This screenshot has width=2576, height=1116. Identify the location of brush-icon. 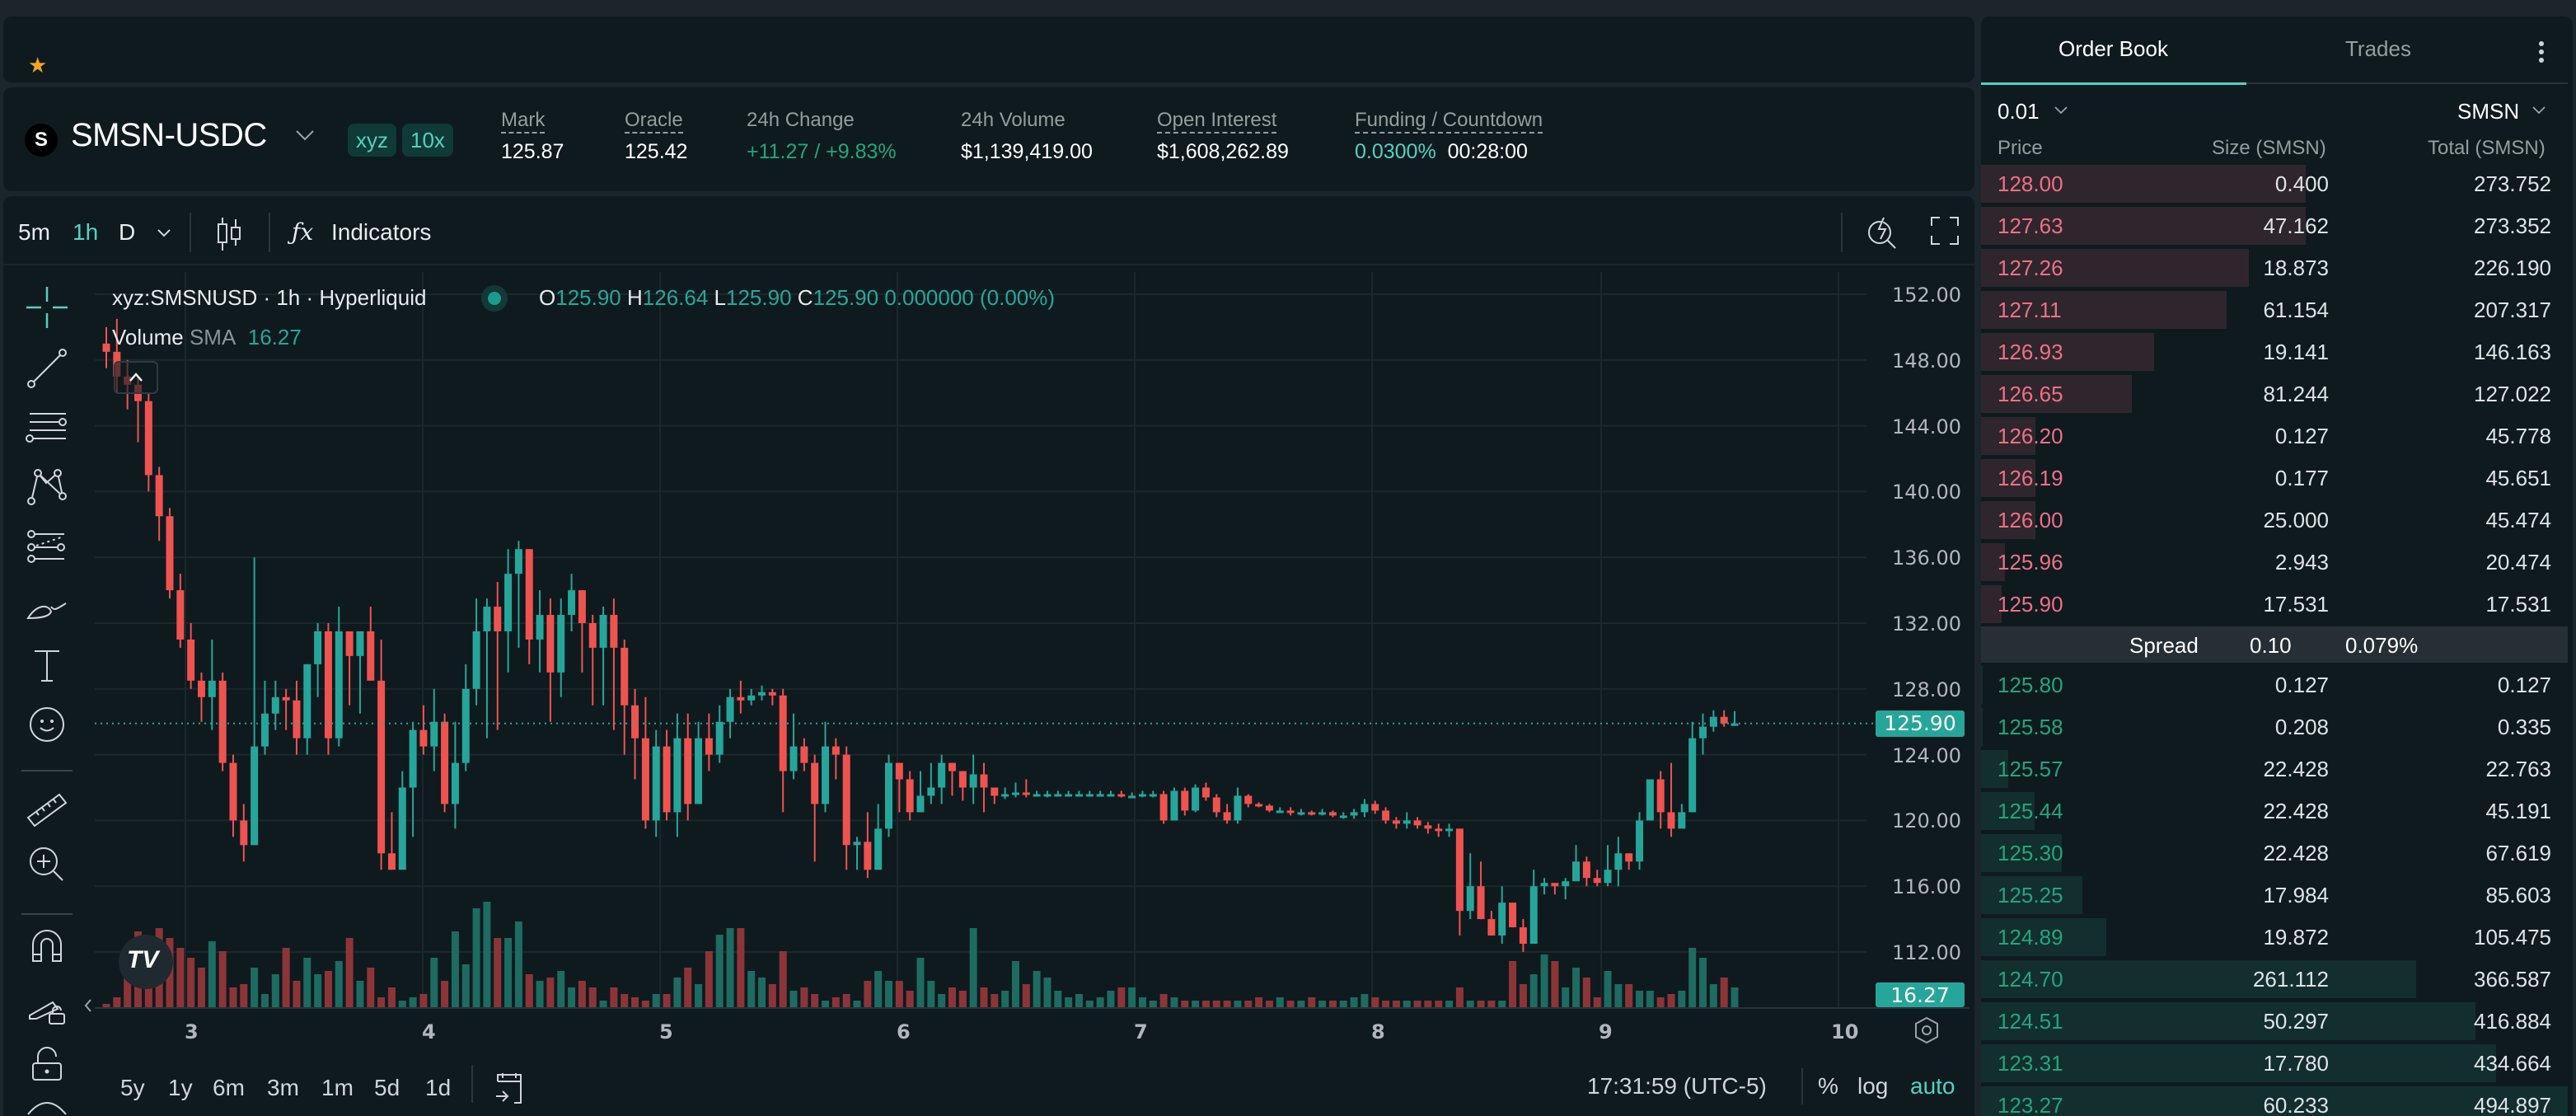
(47, 606).